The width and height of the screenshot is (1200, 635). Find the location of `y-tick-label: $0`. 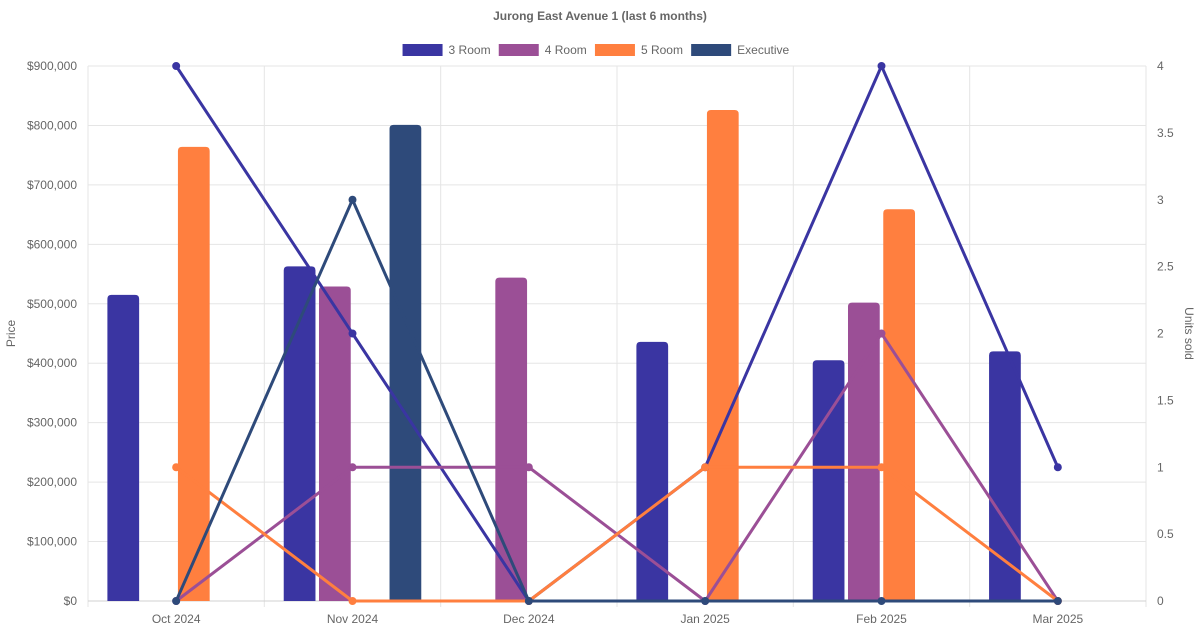

y-tick-label: $0 is located at coordinates (71, 601).